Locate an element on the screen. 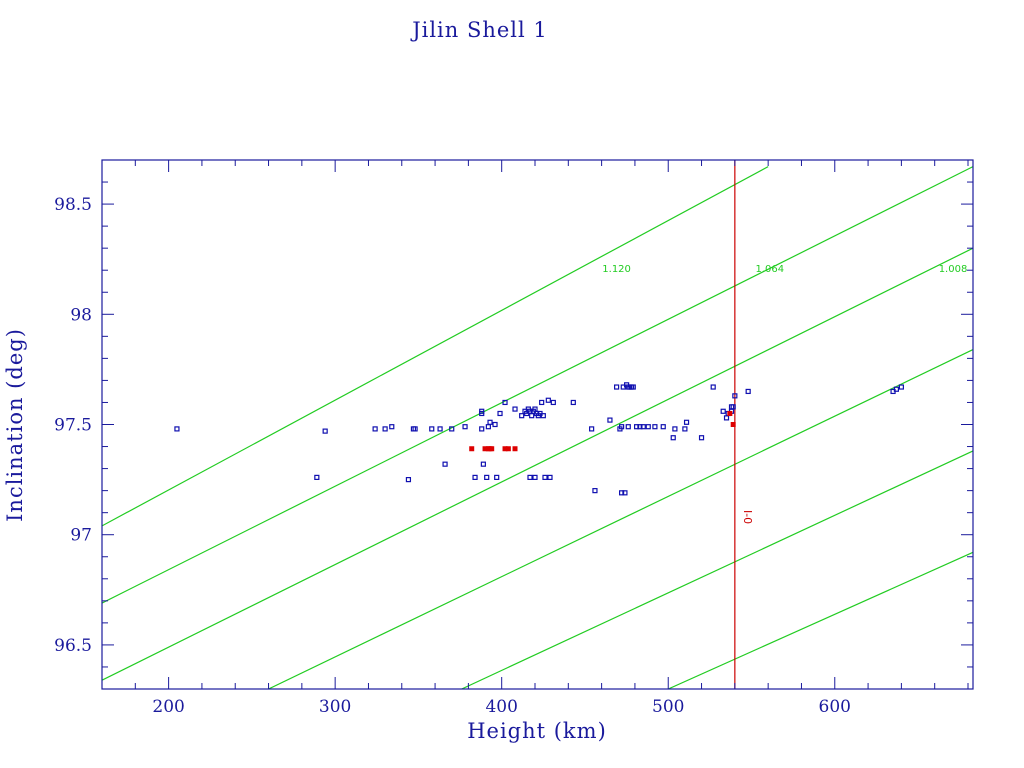 The height and width of the screenshot is (768, 1024). x-tick-label: 400 is located at coordinates (501, 707).